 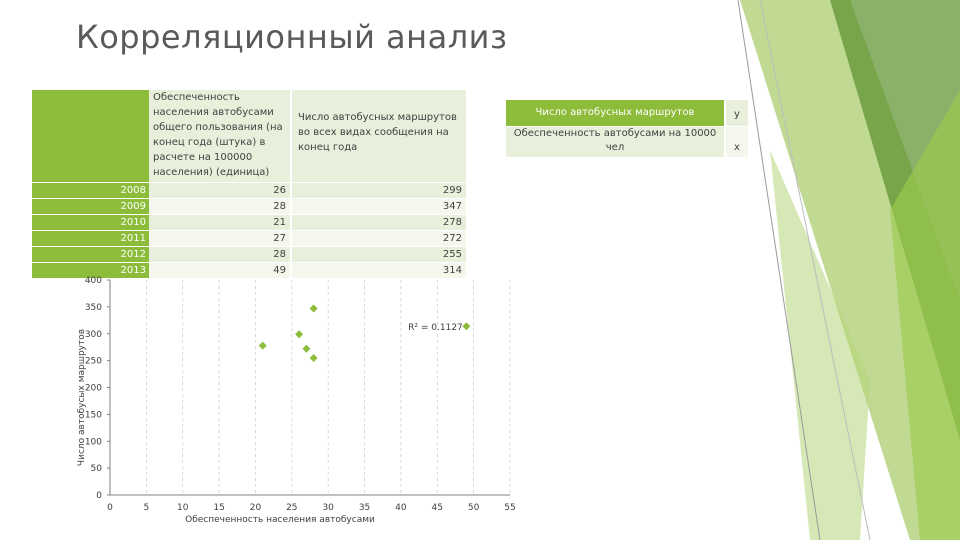 What do you see at coordinates (93, 442) in the screenshot?
I see `y-tick-label: 100` at bounding box center [93, 442].